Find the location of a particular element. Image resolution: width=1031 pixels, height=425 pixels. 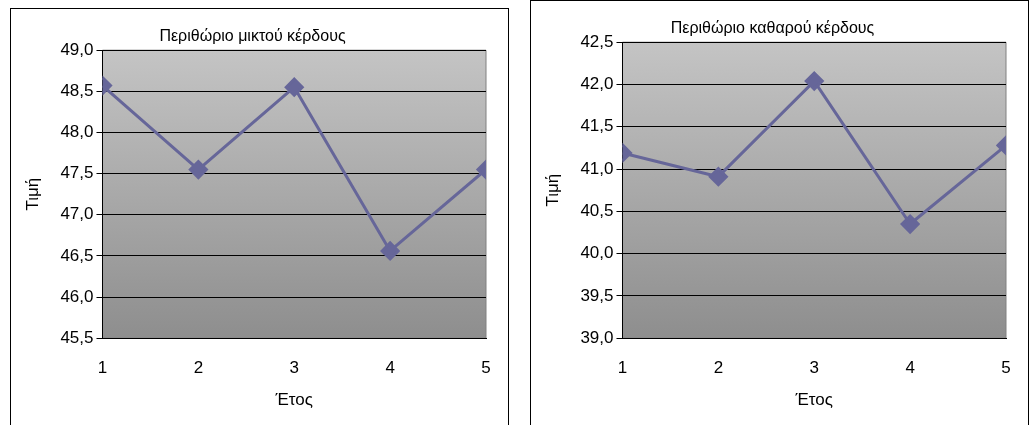

chart-title: Περιθώριο καθαρού κέρδους is located at coordinates (772, 28).